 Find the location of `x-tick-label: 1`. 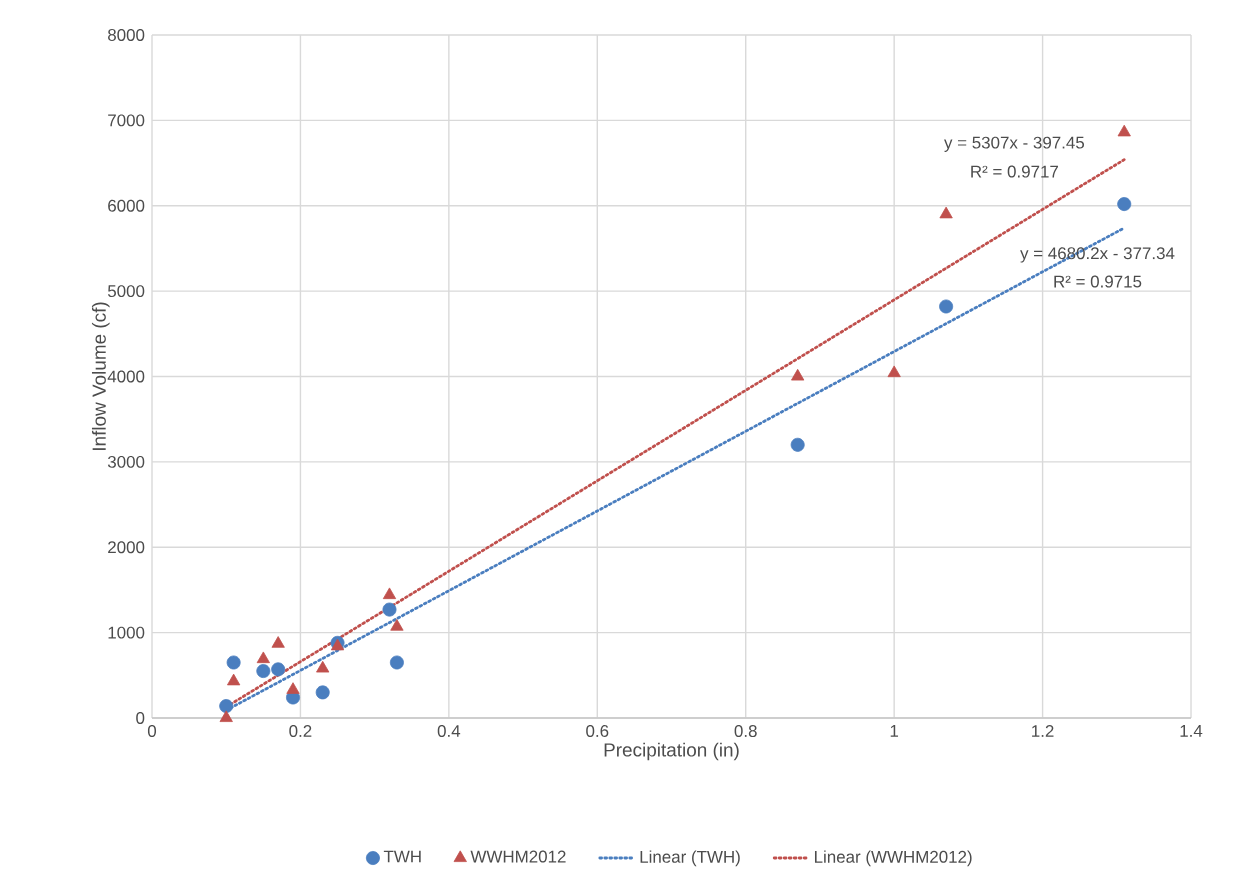

x-tick-label: 1 is located at coordinates (894, 731).